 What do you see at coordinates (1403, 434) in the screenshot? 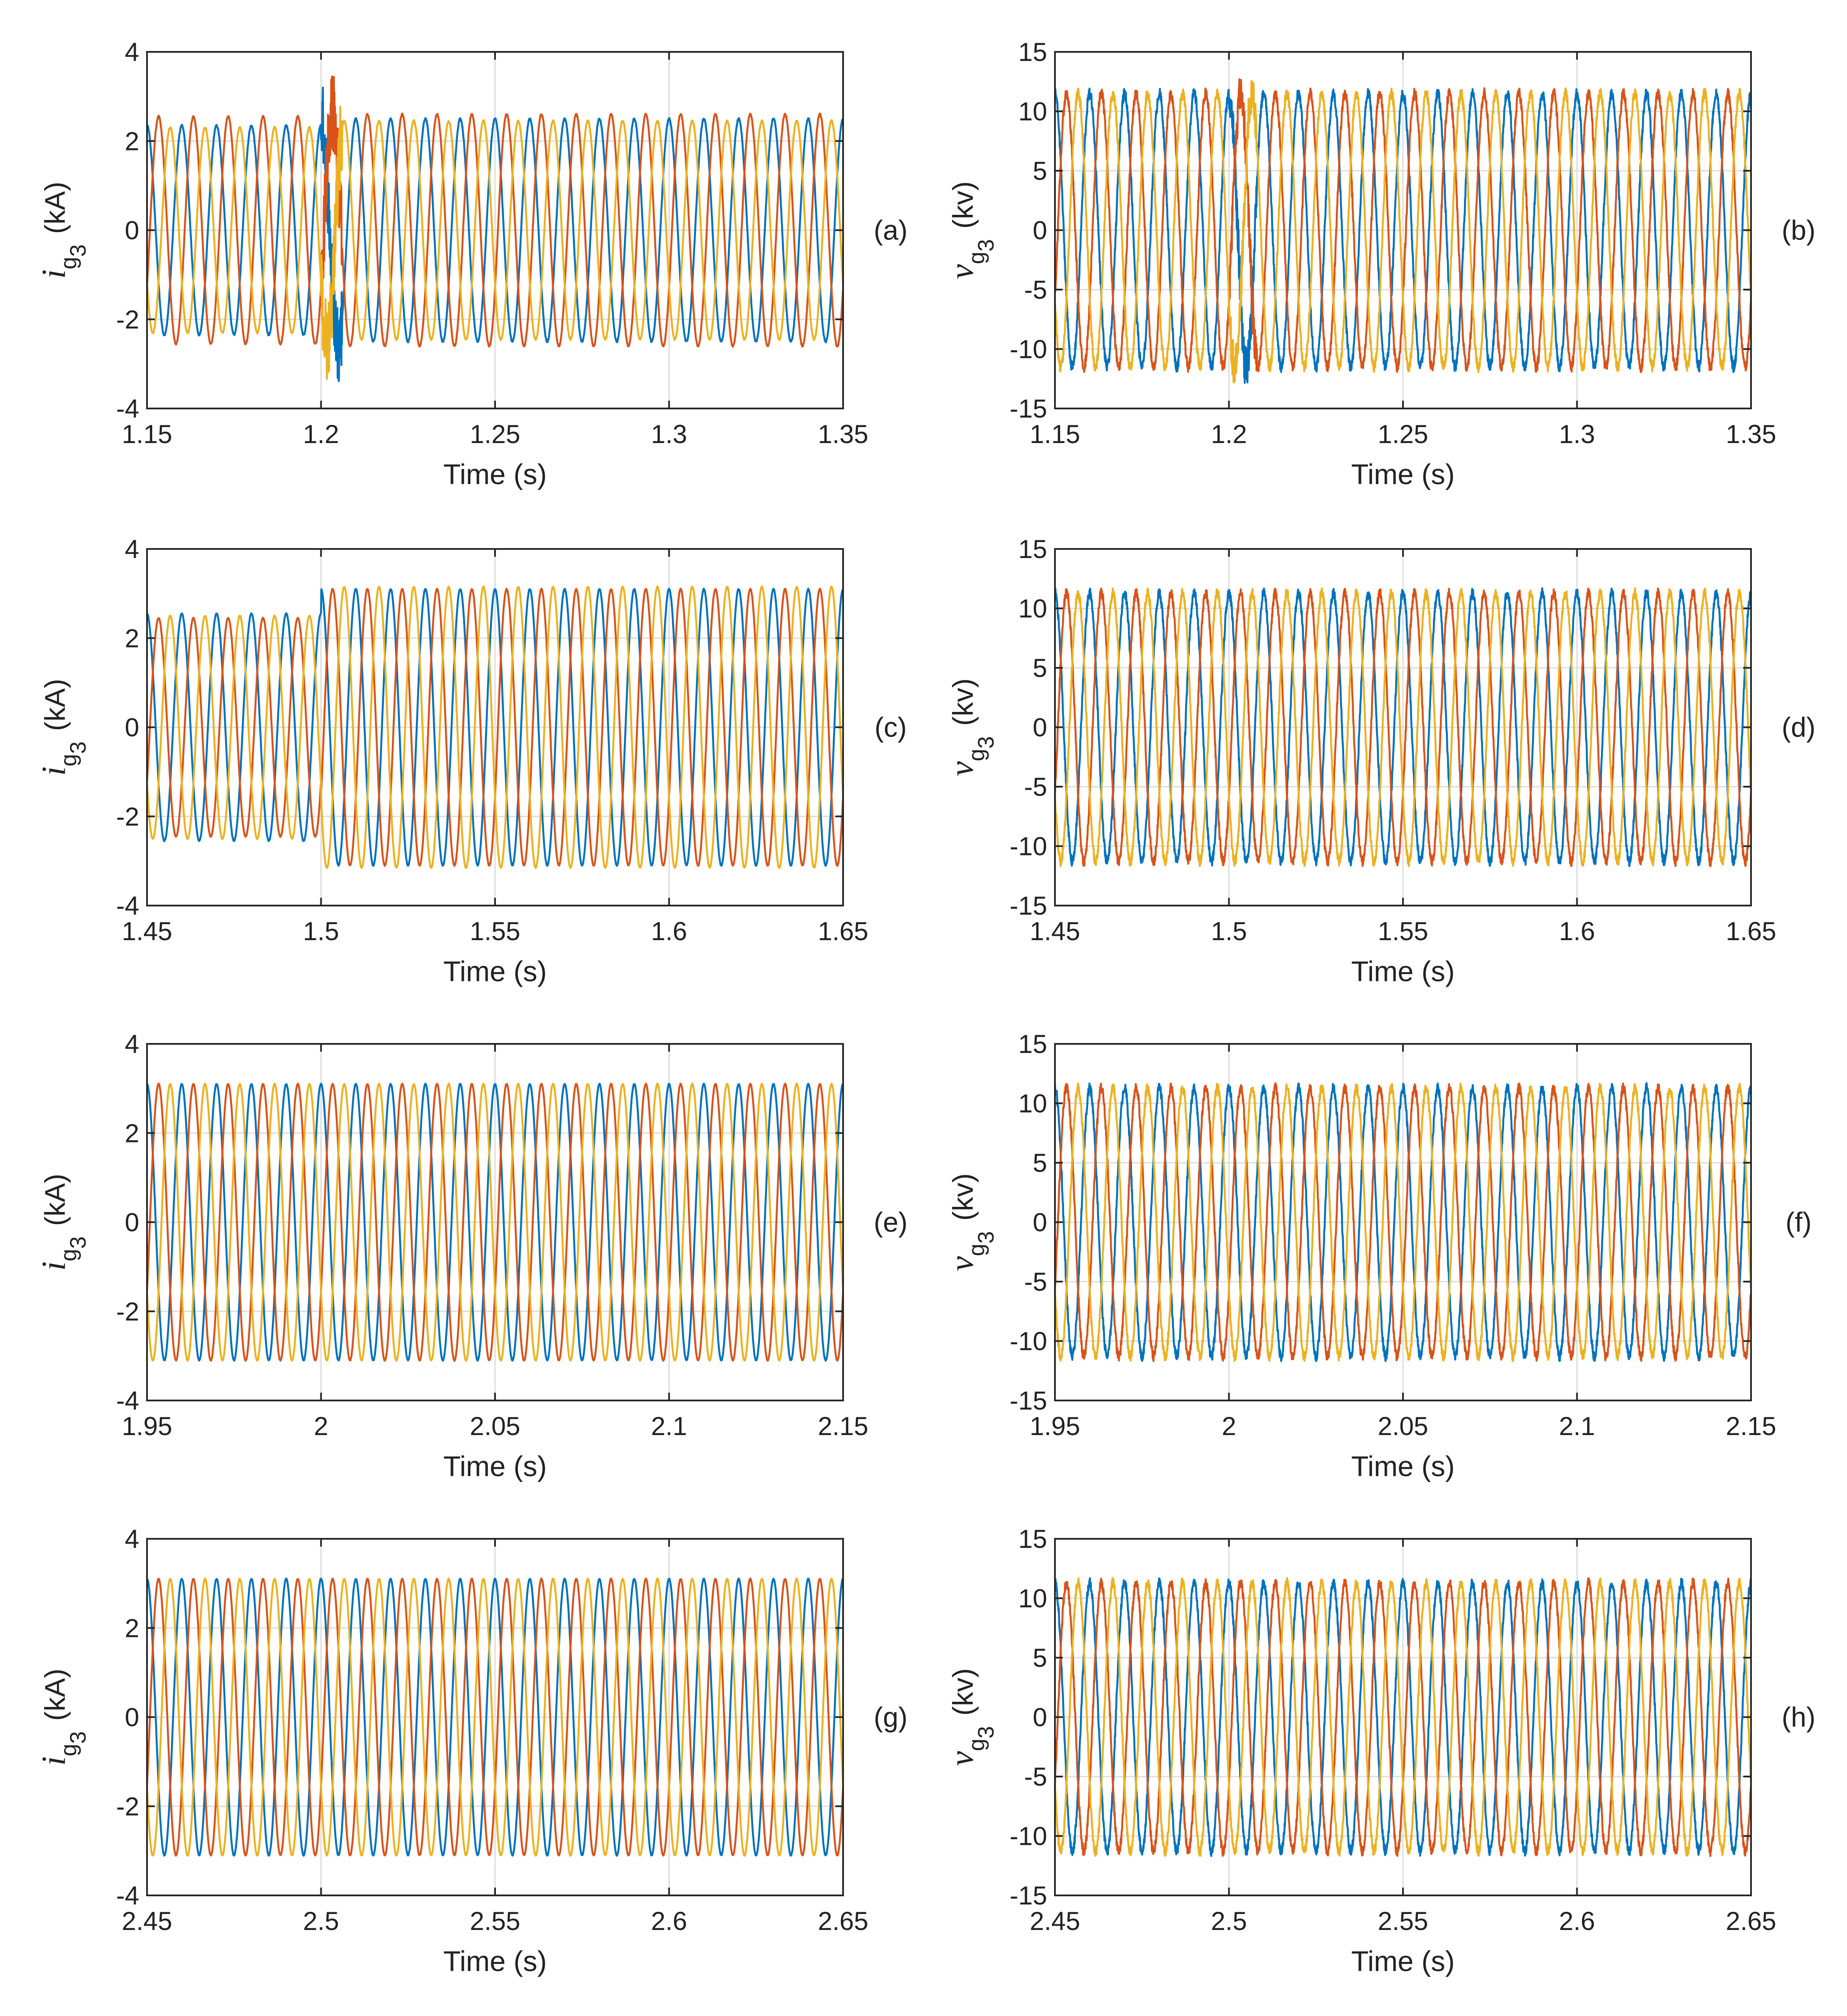
I see `x-tick-label: 1.25` at bounding box center [1403, 434].